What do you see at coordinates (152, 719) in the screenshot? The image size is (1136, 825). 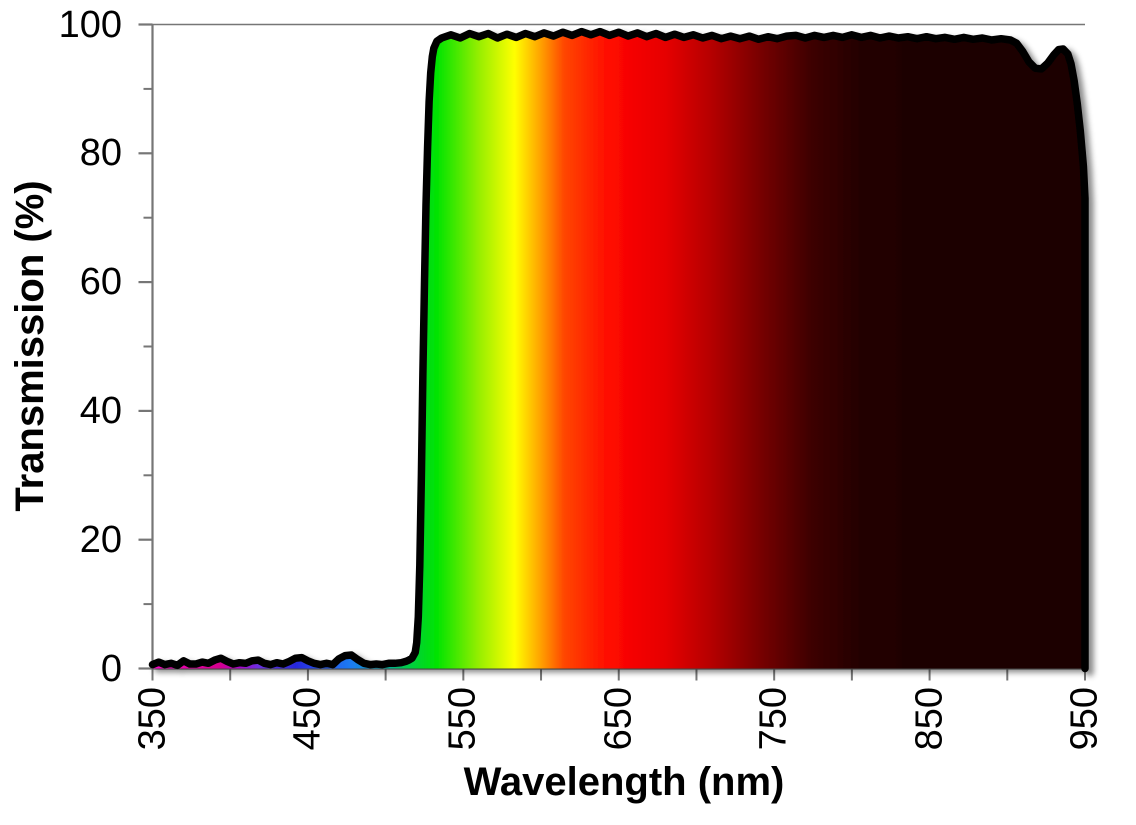 I see `x-tick-label-350: 350` at bounding box center [152, 719].